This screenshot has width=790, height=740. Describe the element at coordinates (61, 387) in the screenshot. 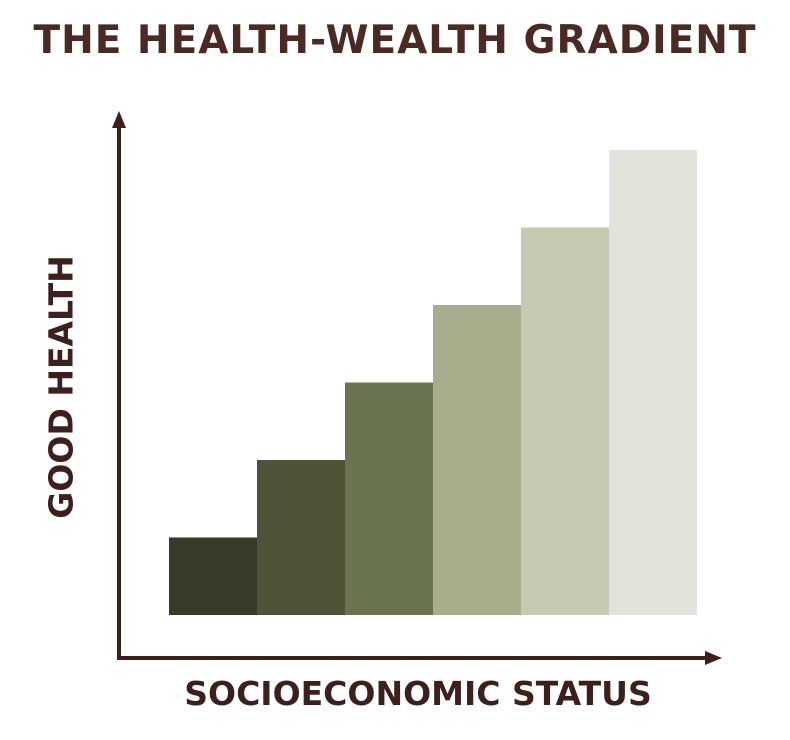

I see `y-axis-label: GOOD HEALTH` at that location.